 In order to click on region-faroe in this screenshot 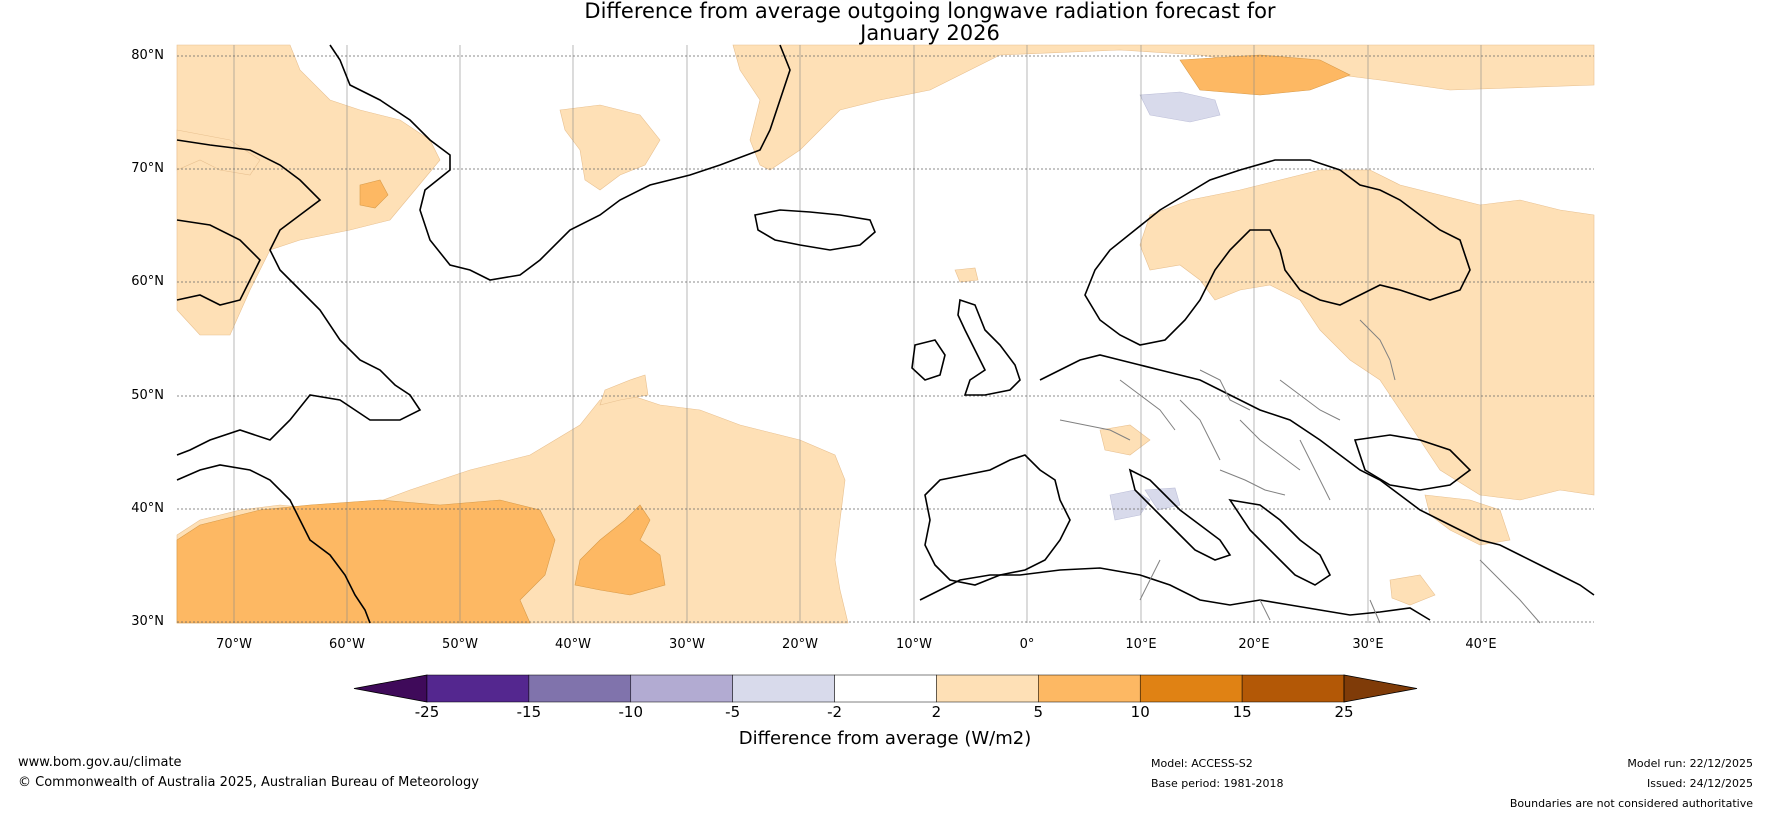, I will do `click(966, 275)`.